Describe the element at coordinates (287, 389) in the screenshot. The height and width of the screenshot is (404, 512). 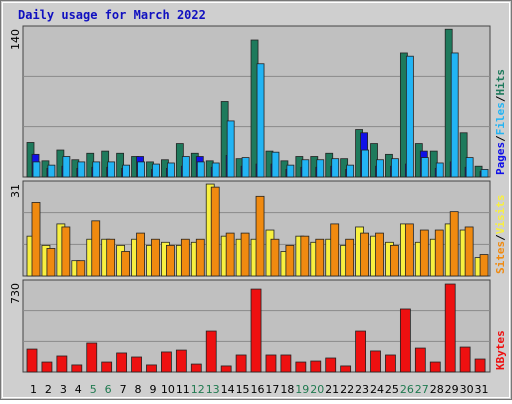
I see `x-tick-label: 18` at that location.